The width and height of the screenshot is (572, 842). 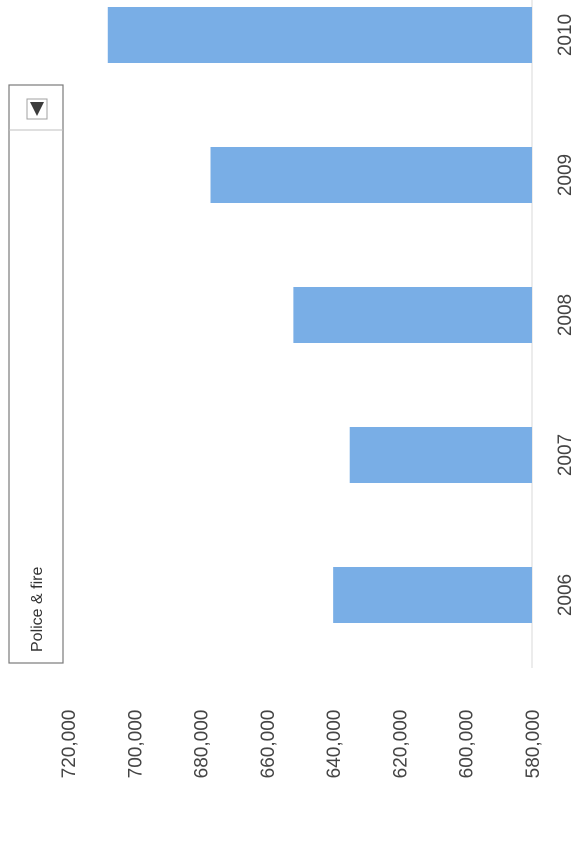 I want to click on bar-2007, so click(x=440, y=455).